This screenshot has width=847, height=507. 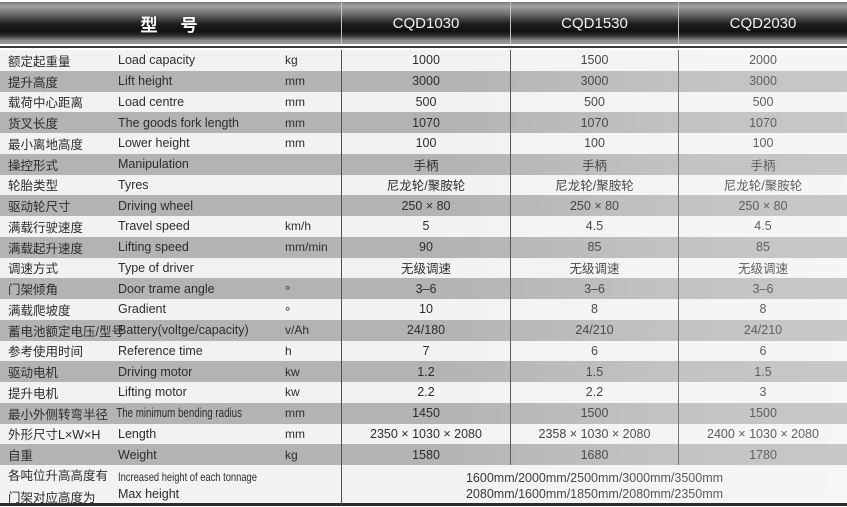 I want to click on footer-label-cn-line1: 各吨位升高高度有, so click(x=58, y=476).